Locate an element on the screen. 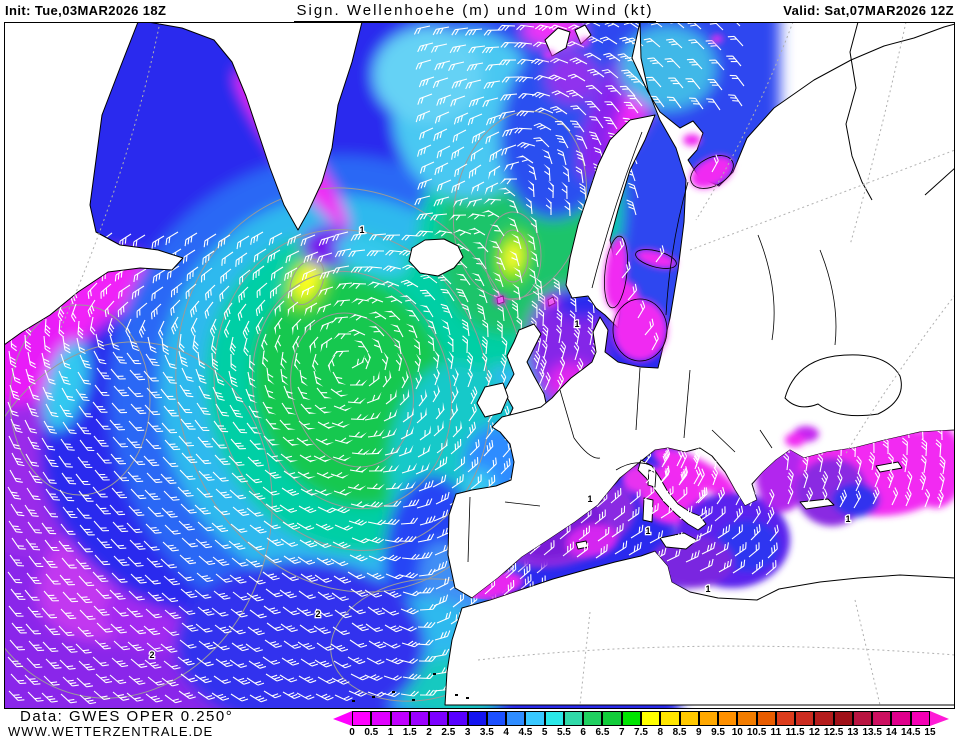  cyprus-island is located at coordinates (889, 467).